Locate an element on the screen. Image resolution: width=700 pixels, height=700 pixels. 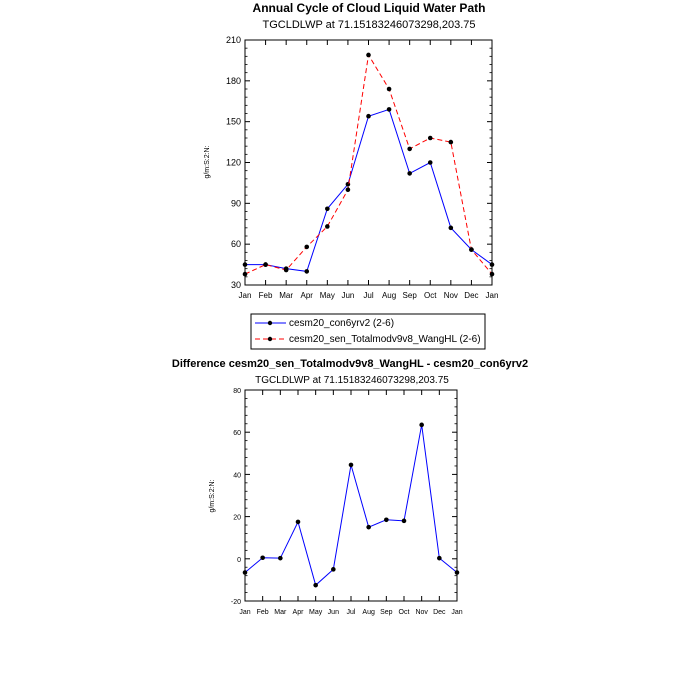
y-tick-label: 40 is located at coordinates (237, 475).